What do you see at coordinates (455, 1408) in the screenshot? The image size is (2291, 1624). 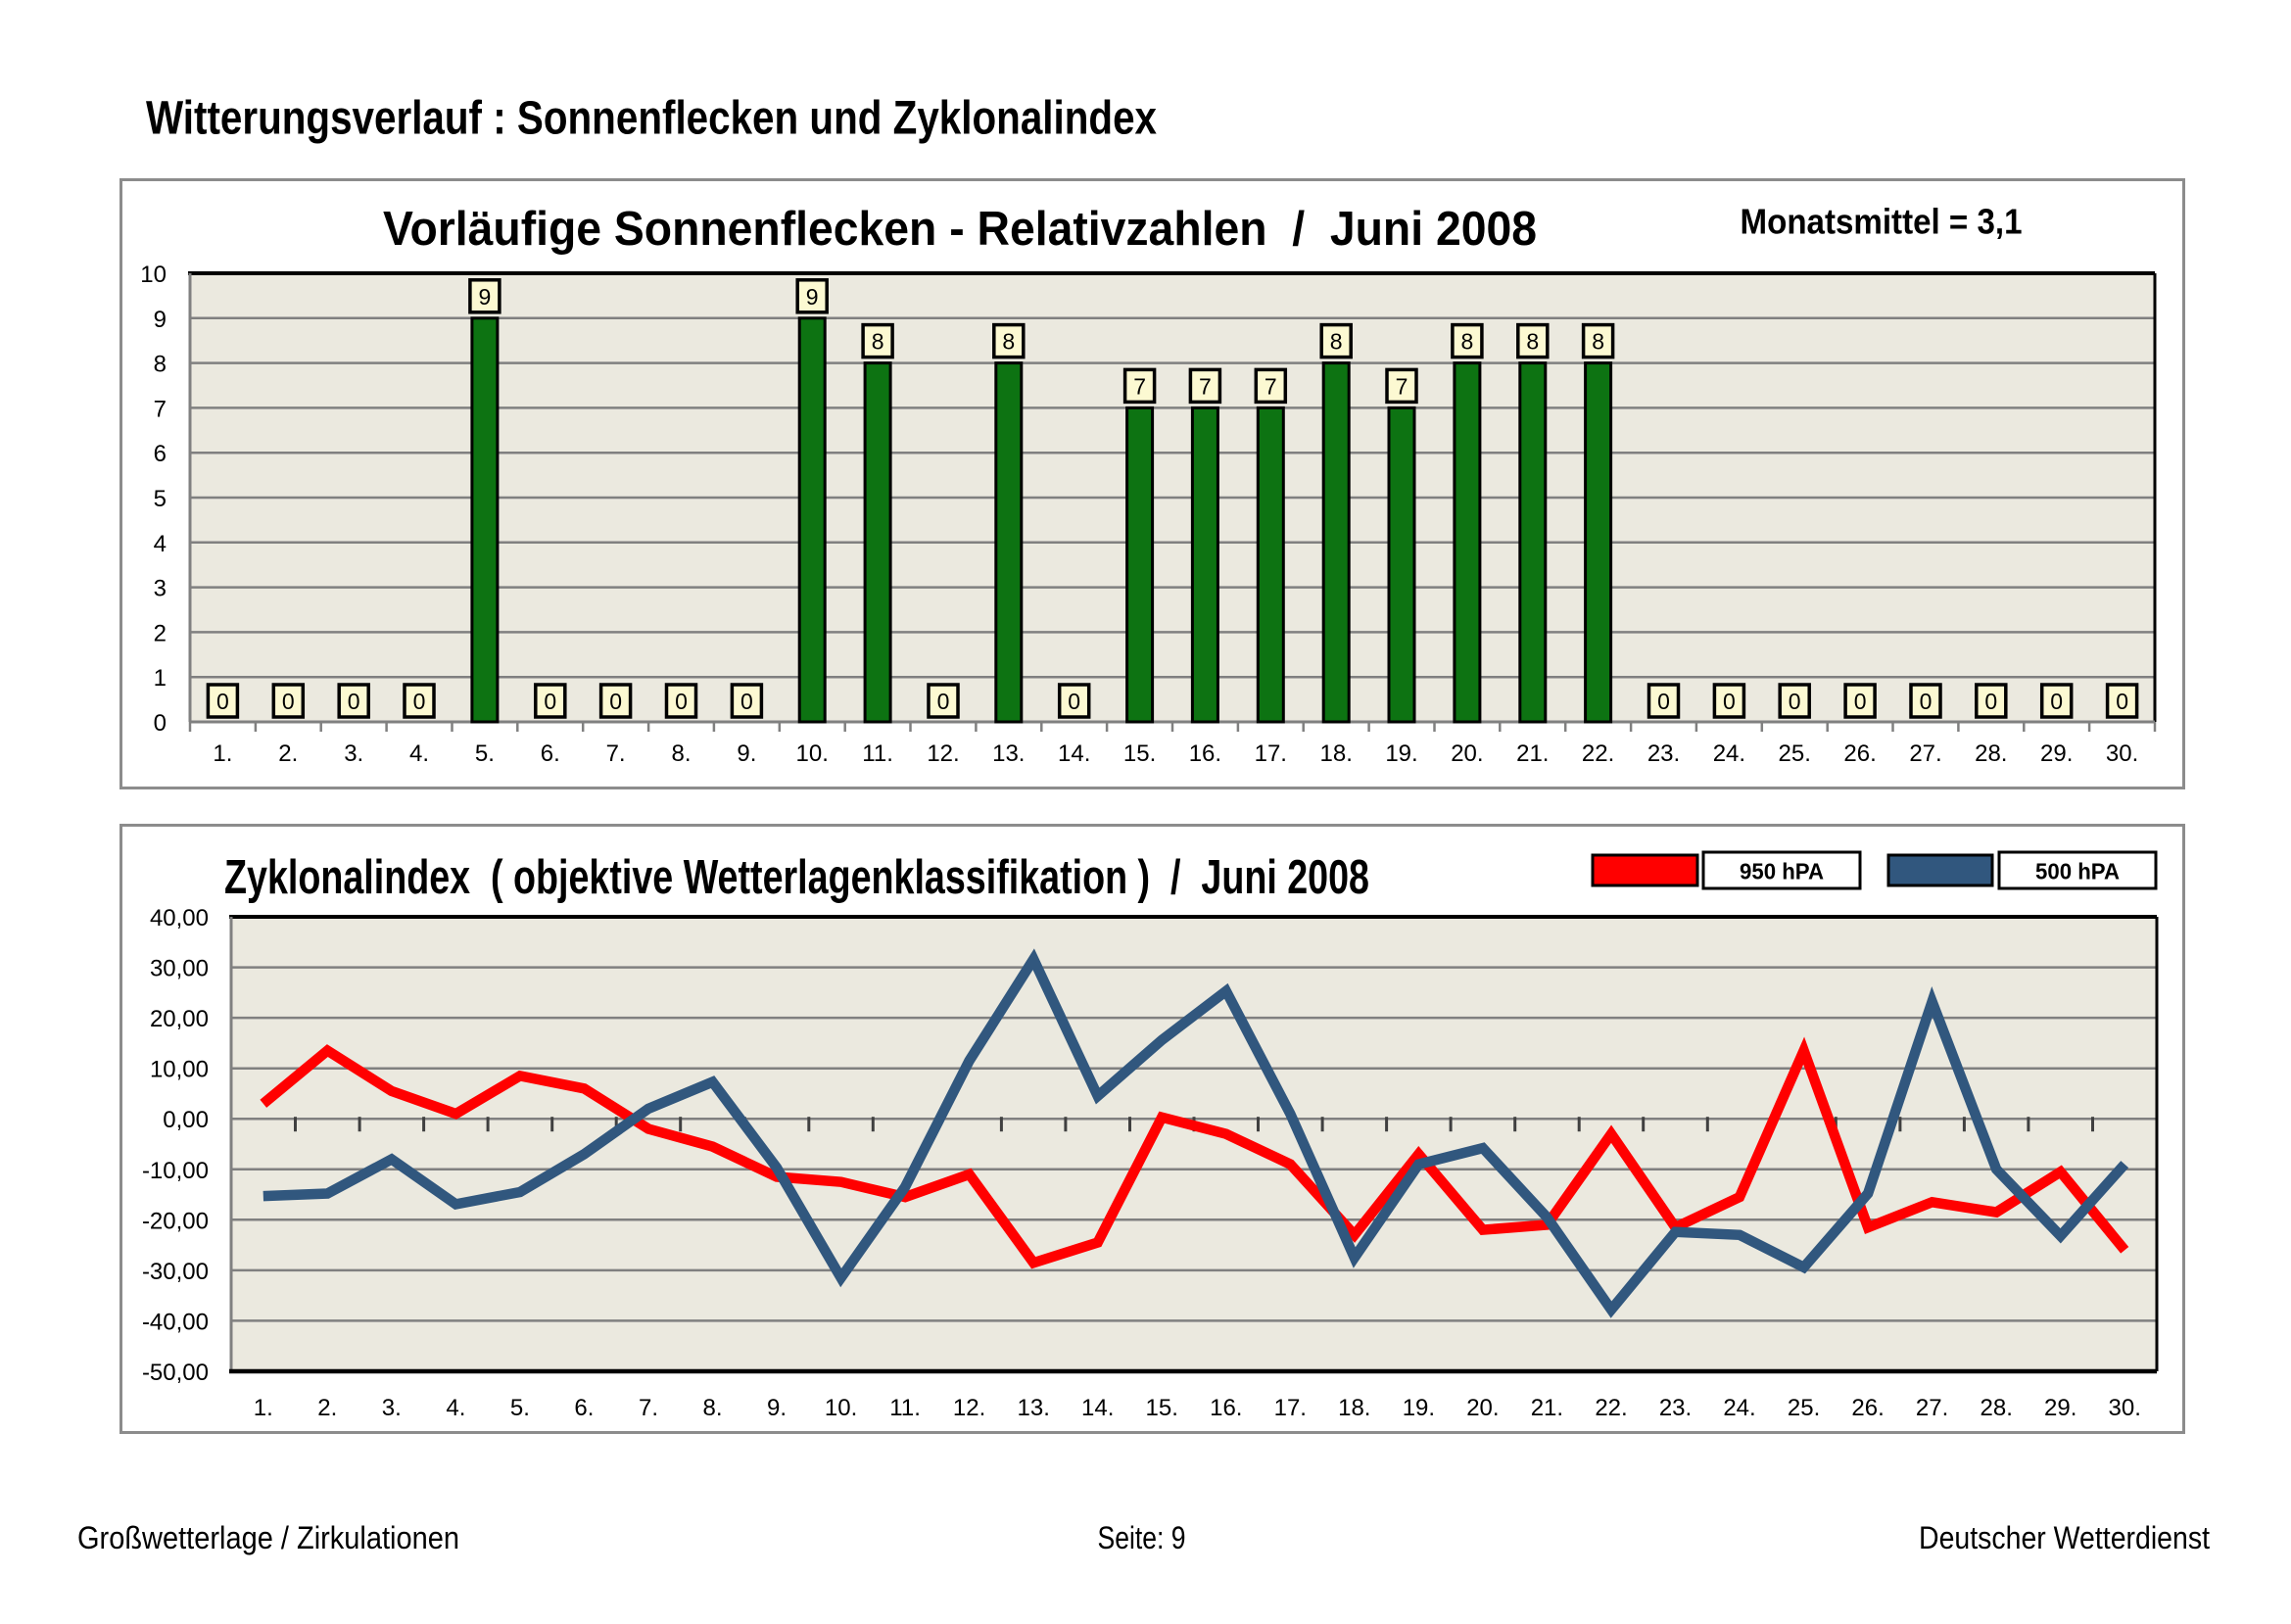 I see `svg-text: 4.` at bounding box center [455, 1408].